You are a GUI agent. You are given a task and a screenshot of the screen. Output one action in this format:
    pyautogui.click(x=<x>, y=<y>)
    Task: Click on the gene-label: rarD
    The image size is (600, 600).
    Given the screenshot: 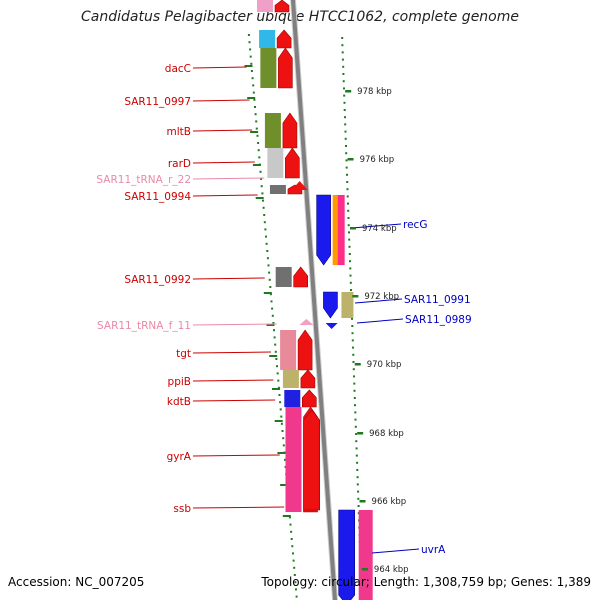 What is the action you would take?
    pyautogui.click(x=179, y=164)
    